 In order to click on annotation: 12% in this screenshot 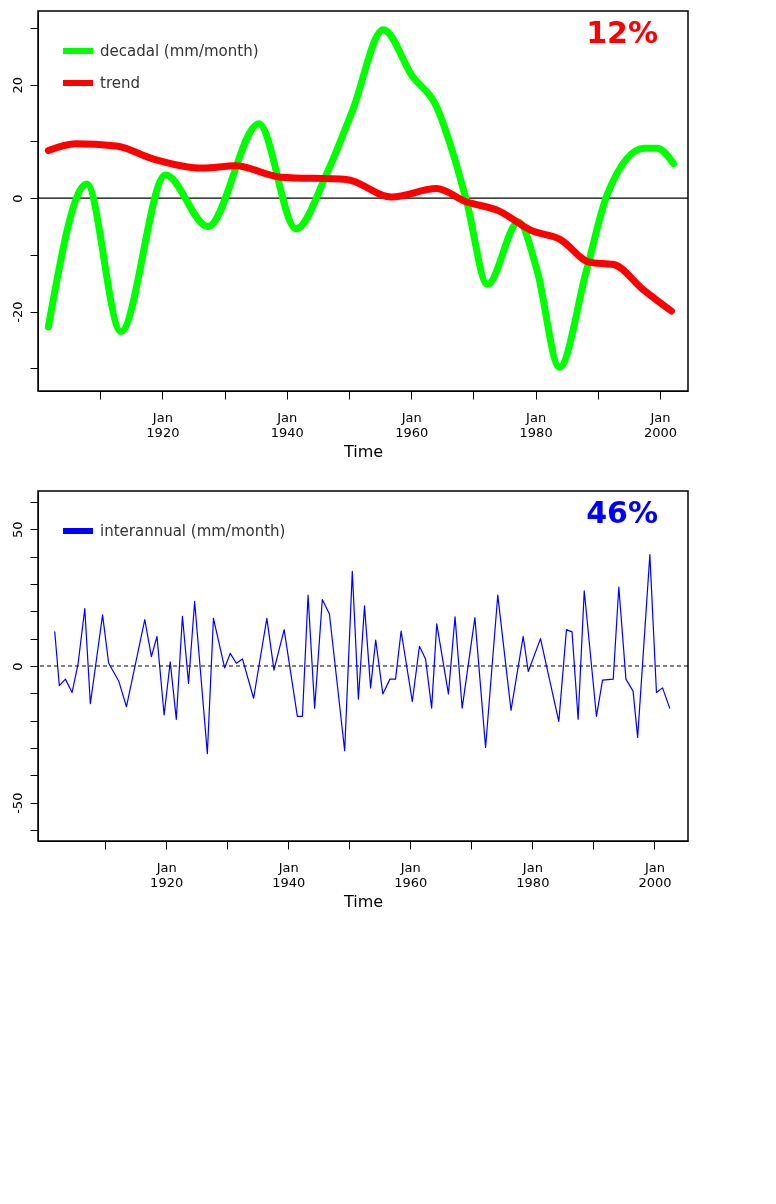, I will do `click(622, 32)`.